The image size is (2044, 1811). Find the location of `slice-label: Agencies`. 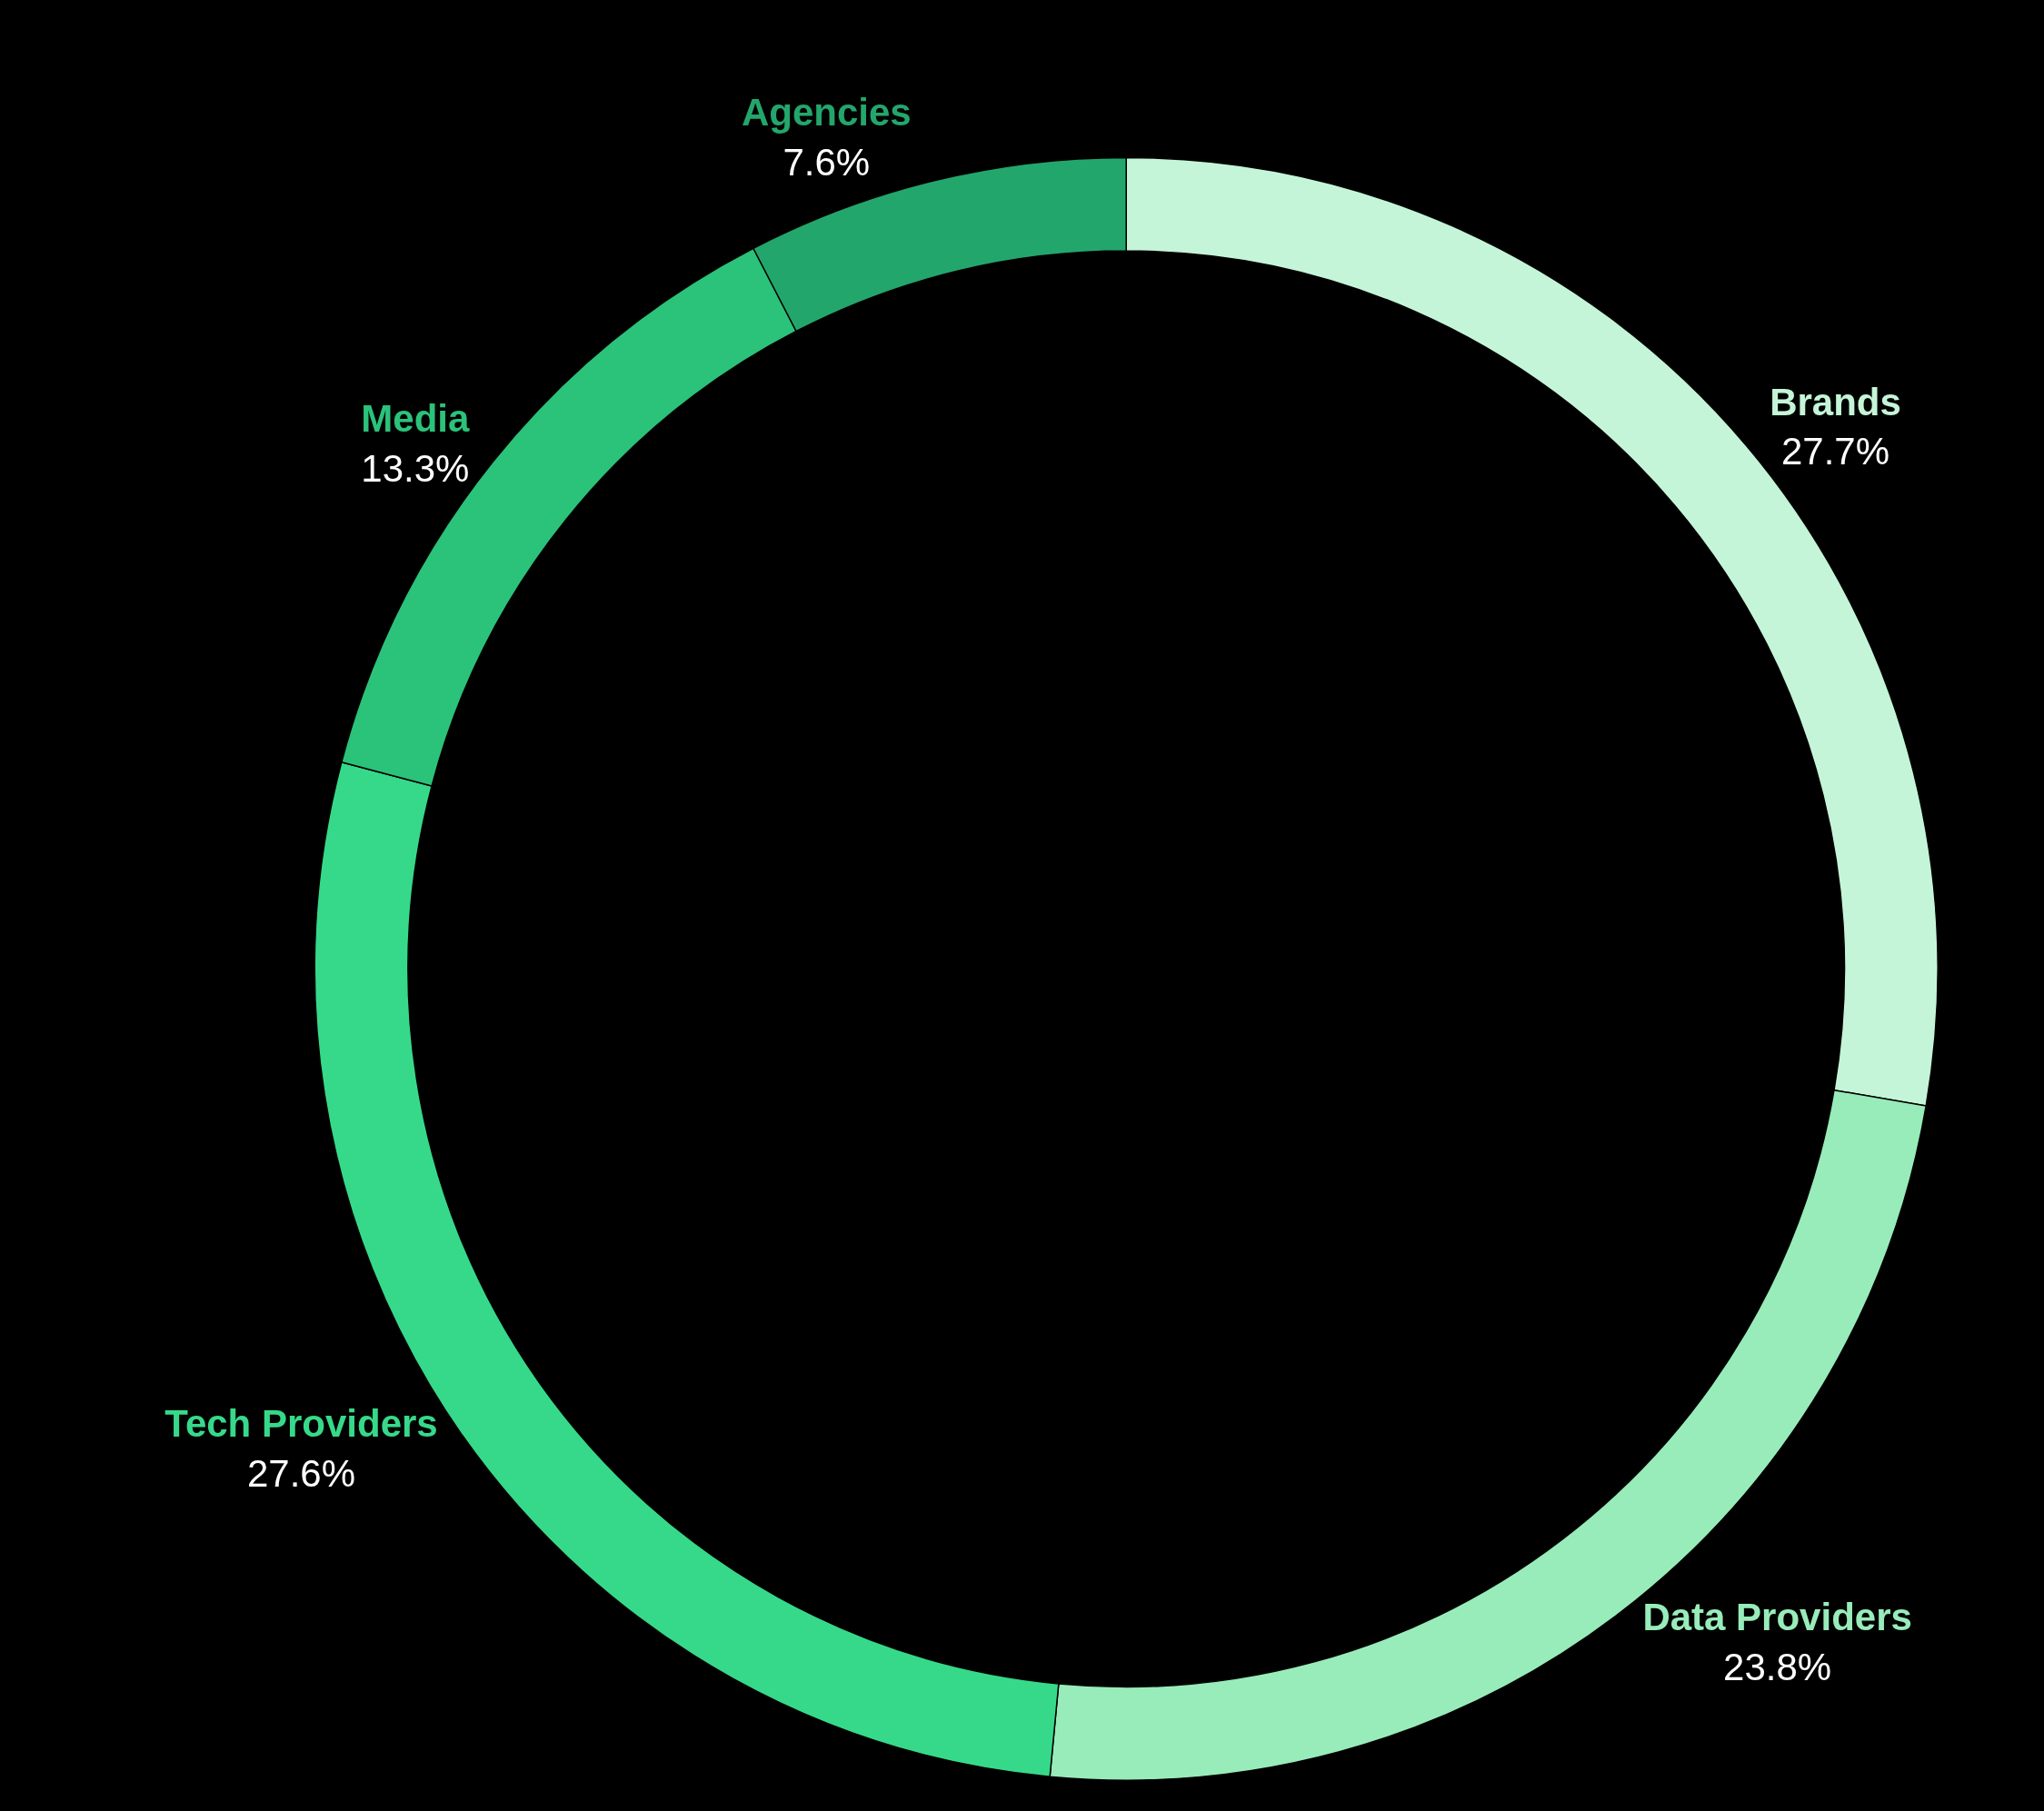

slice-label: Agencies is located at coordinates (827, 112).